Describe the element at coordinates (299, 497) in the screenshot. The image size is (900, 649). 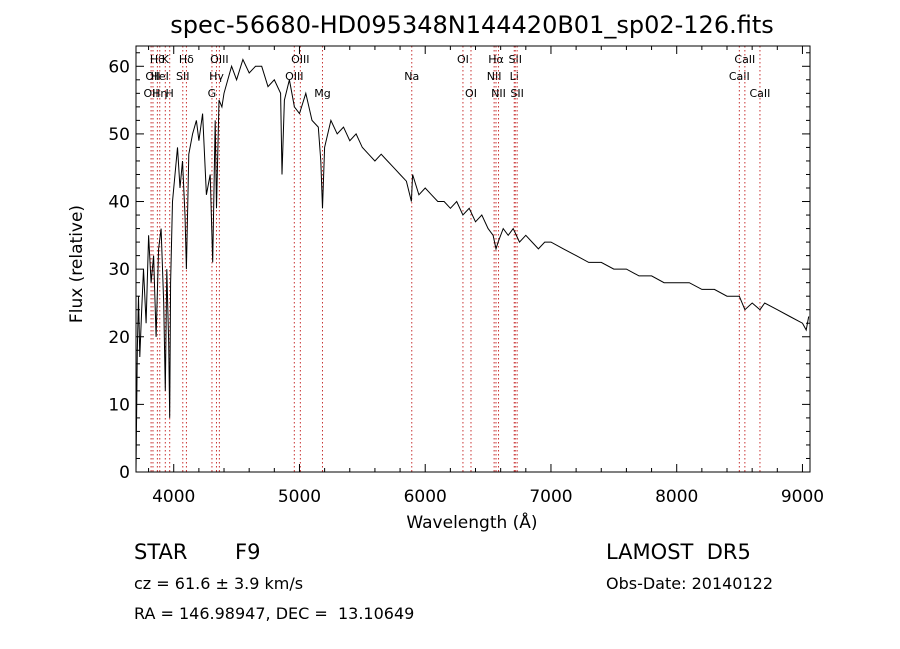
I see `x-tick-label: 5000` at that location.